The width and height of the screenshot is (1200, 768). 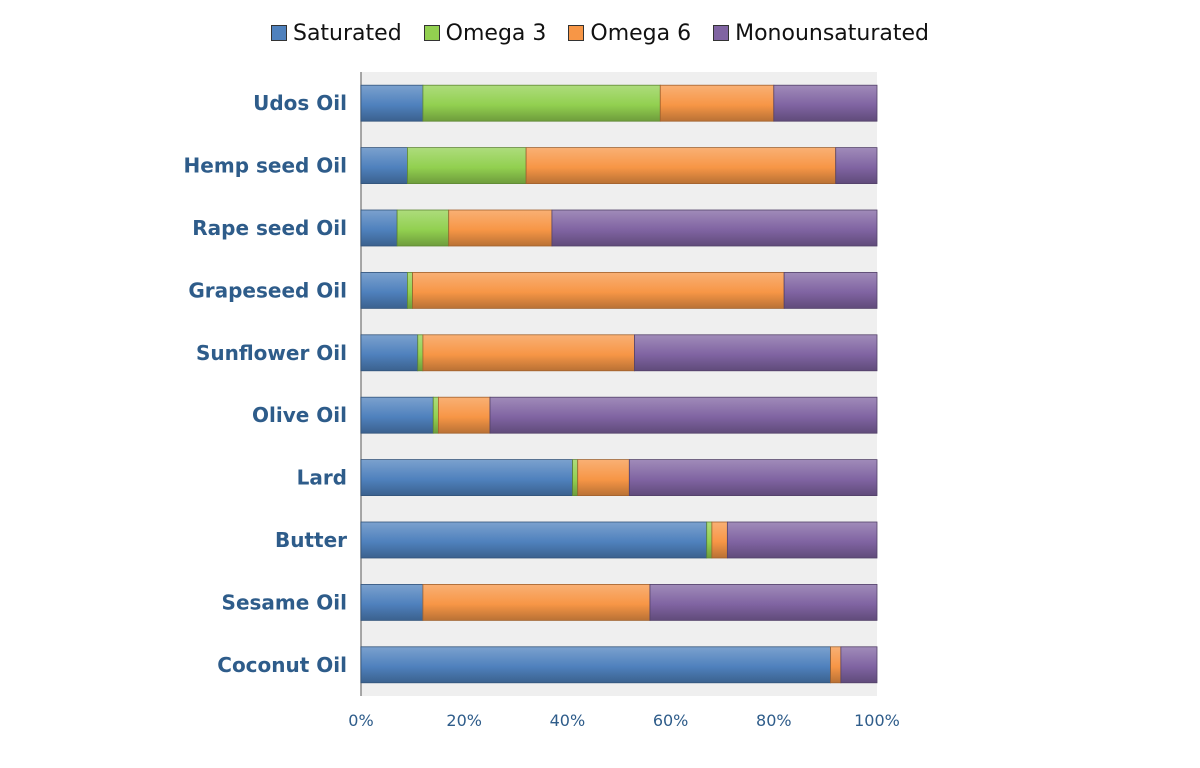 I want to click on bar-omega-6-sunflower-oil, so click(x=528, y=353).